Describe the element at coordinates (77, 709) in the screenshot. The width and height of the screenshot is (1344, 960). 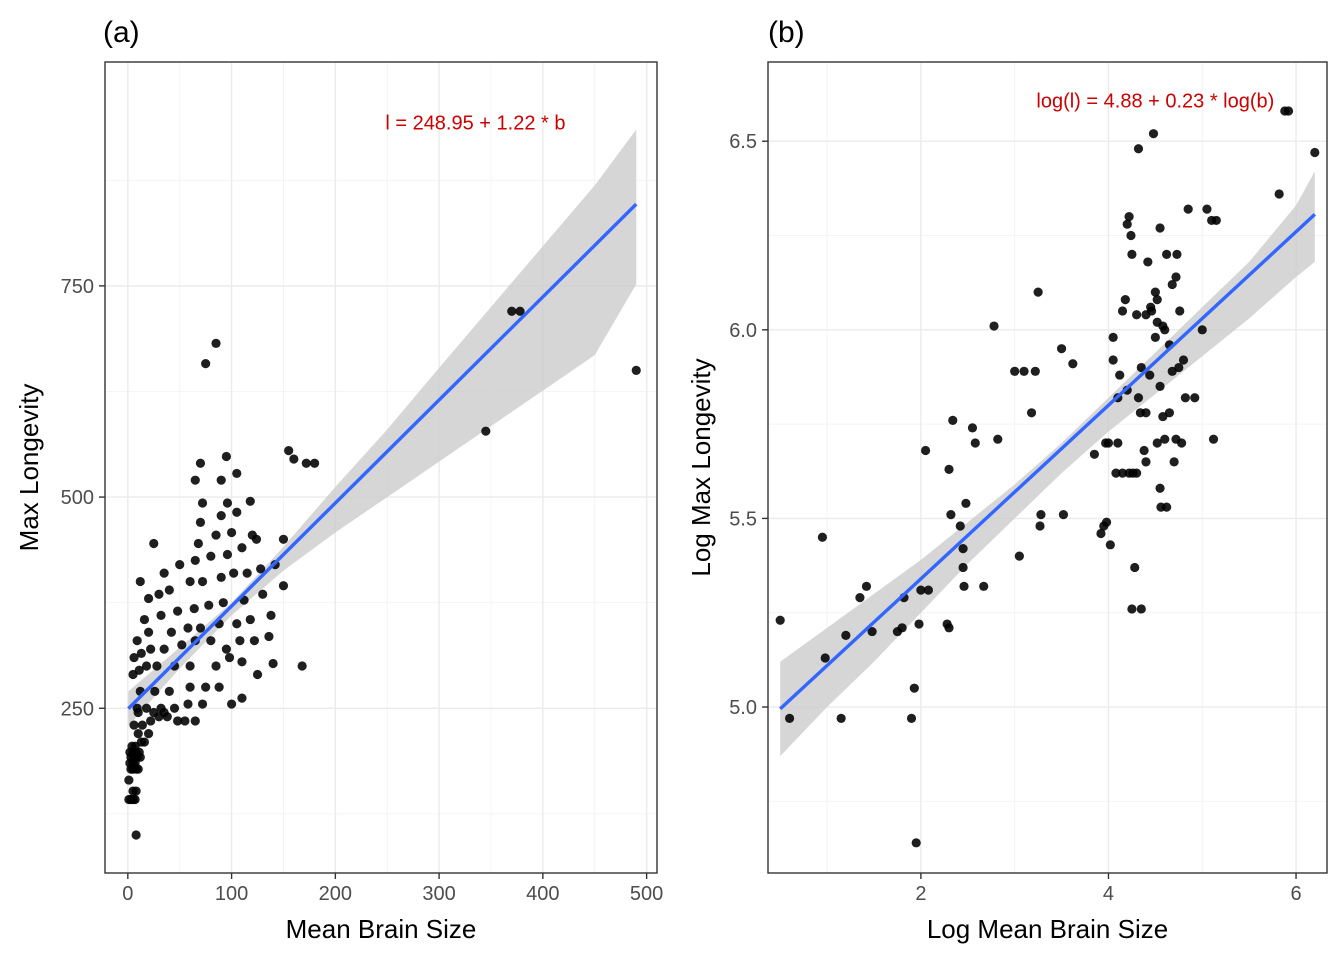
I see `y-tick-label: 250` at that location.